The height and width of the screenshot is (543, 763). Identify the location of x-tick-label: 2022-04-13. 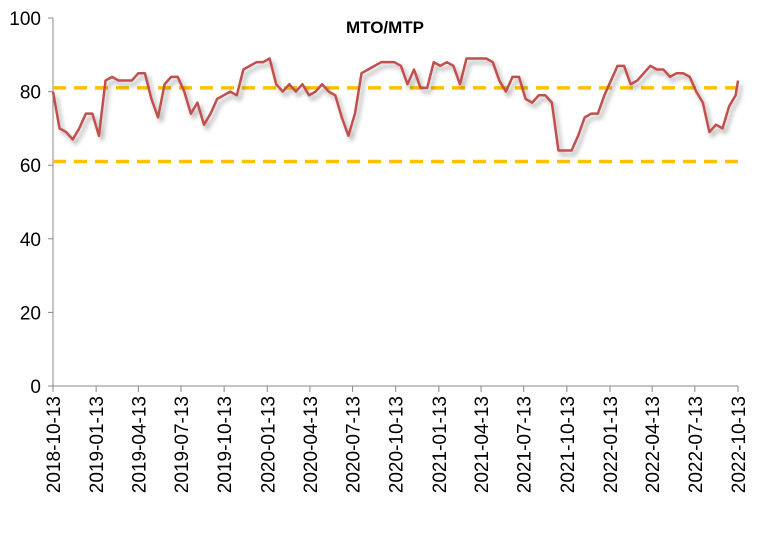
(653, 444).